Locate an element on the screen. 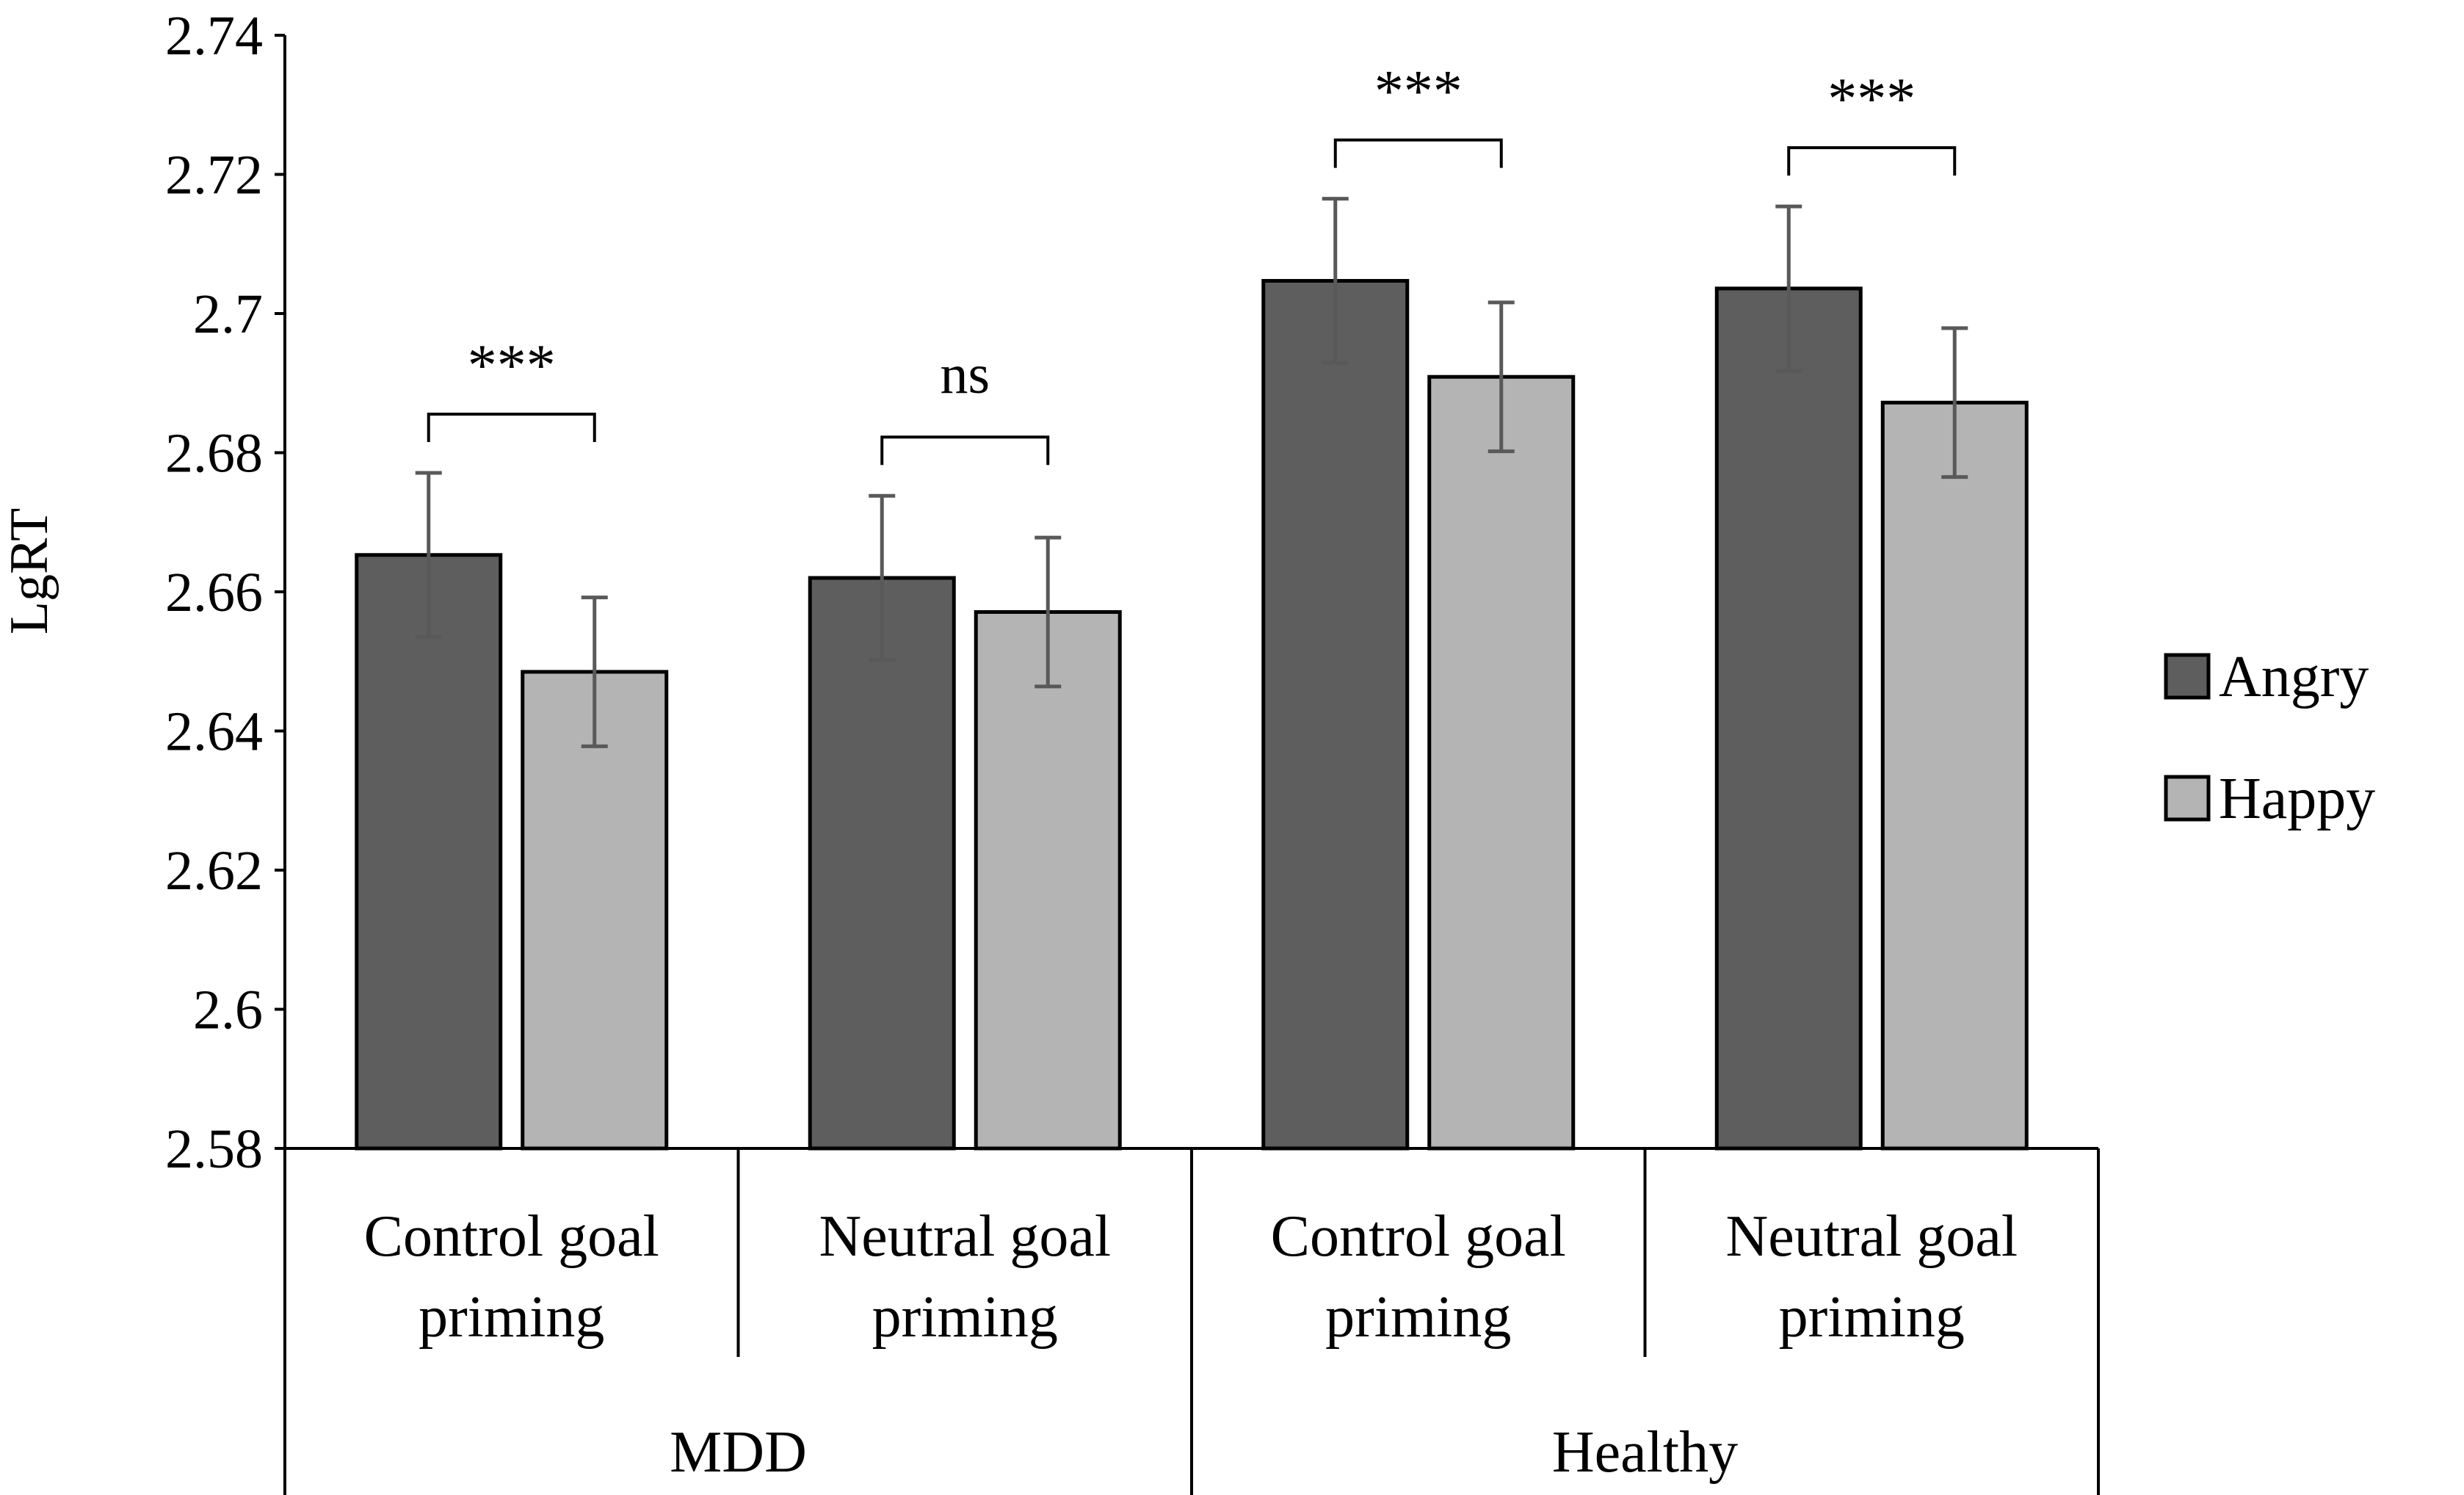 Image resolution: width=2464 pixels, height=1495 pixels. y-tick-label: 2.6 is located at coordinates (228, 1010).